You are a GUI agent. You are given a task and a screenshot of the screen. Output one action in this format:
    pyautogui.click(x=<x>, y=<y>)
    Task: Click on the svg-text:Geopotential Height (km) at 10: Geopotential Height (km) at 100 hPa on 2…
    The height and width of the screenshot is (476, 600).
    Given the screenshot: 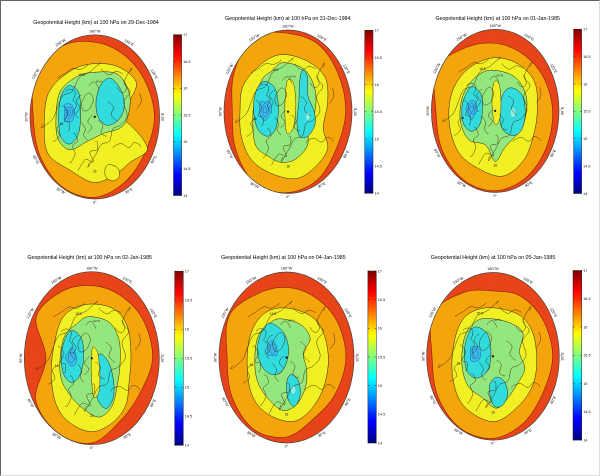 What is the action you would take?
    pyautogui.click(x=95, y=23)
    